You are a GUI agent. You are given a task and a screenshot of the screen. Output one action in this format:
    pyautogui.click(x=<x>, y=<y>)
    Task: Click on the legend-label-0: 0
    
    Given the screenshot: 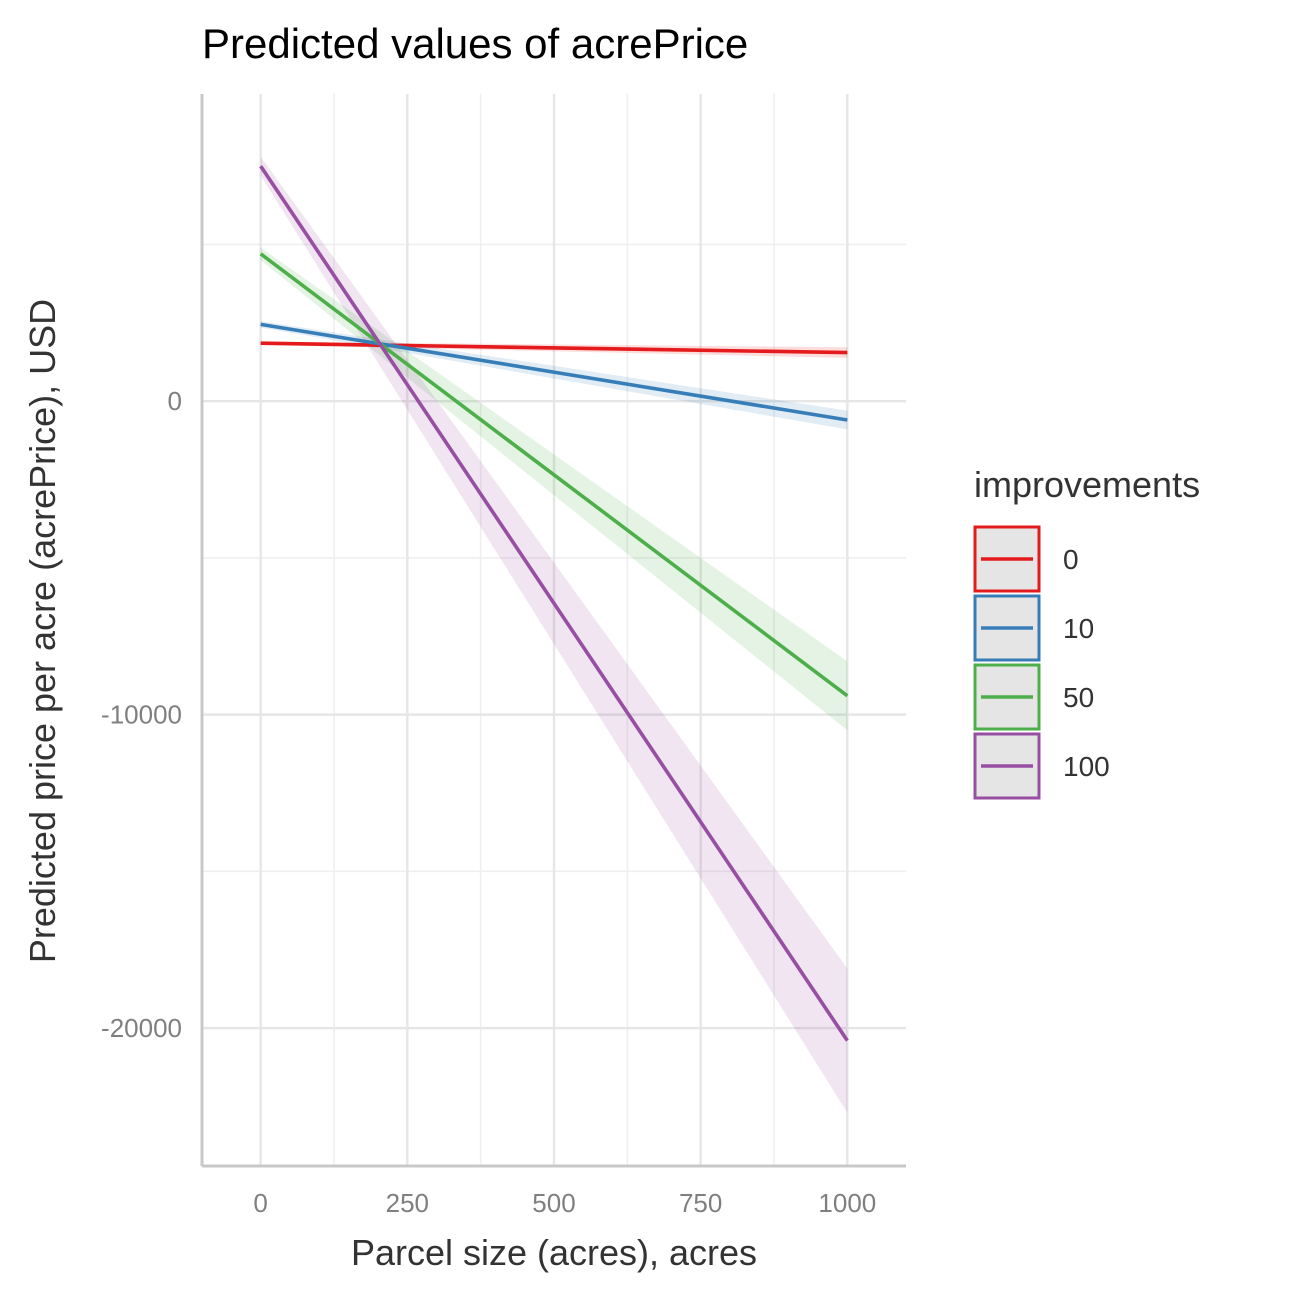 What is the action you would take?
    pyautogui.click(x=1071, y=559)
    